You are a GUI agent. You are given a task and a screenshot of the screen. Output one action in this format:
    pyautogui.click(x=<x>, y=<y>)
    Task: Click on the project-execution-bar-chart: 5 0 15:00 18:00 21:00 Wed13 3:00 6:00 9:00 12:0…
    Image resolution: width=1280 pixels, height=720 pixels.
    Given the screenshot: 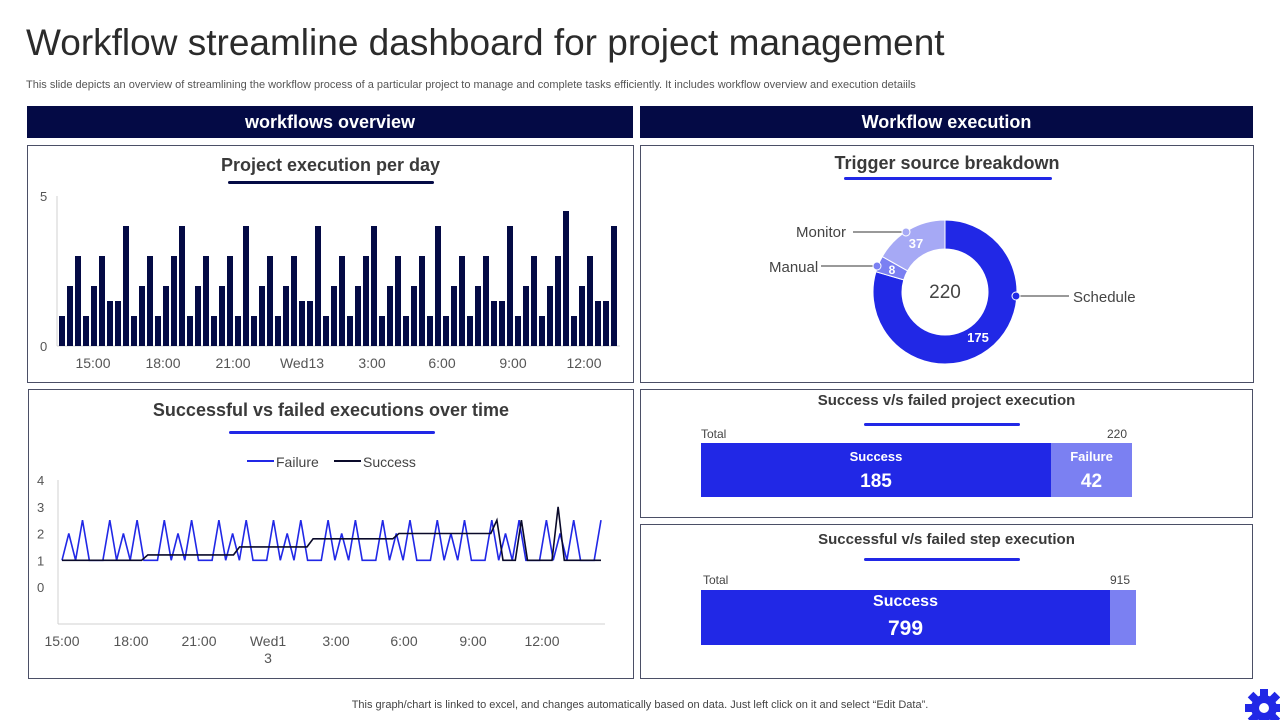 What is the action you would take?
    pyautogui.click(x=330, y=280)
    